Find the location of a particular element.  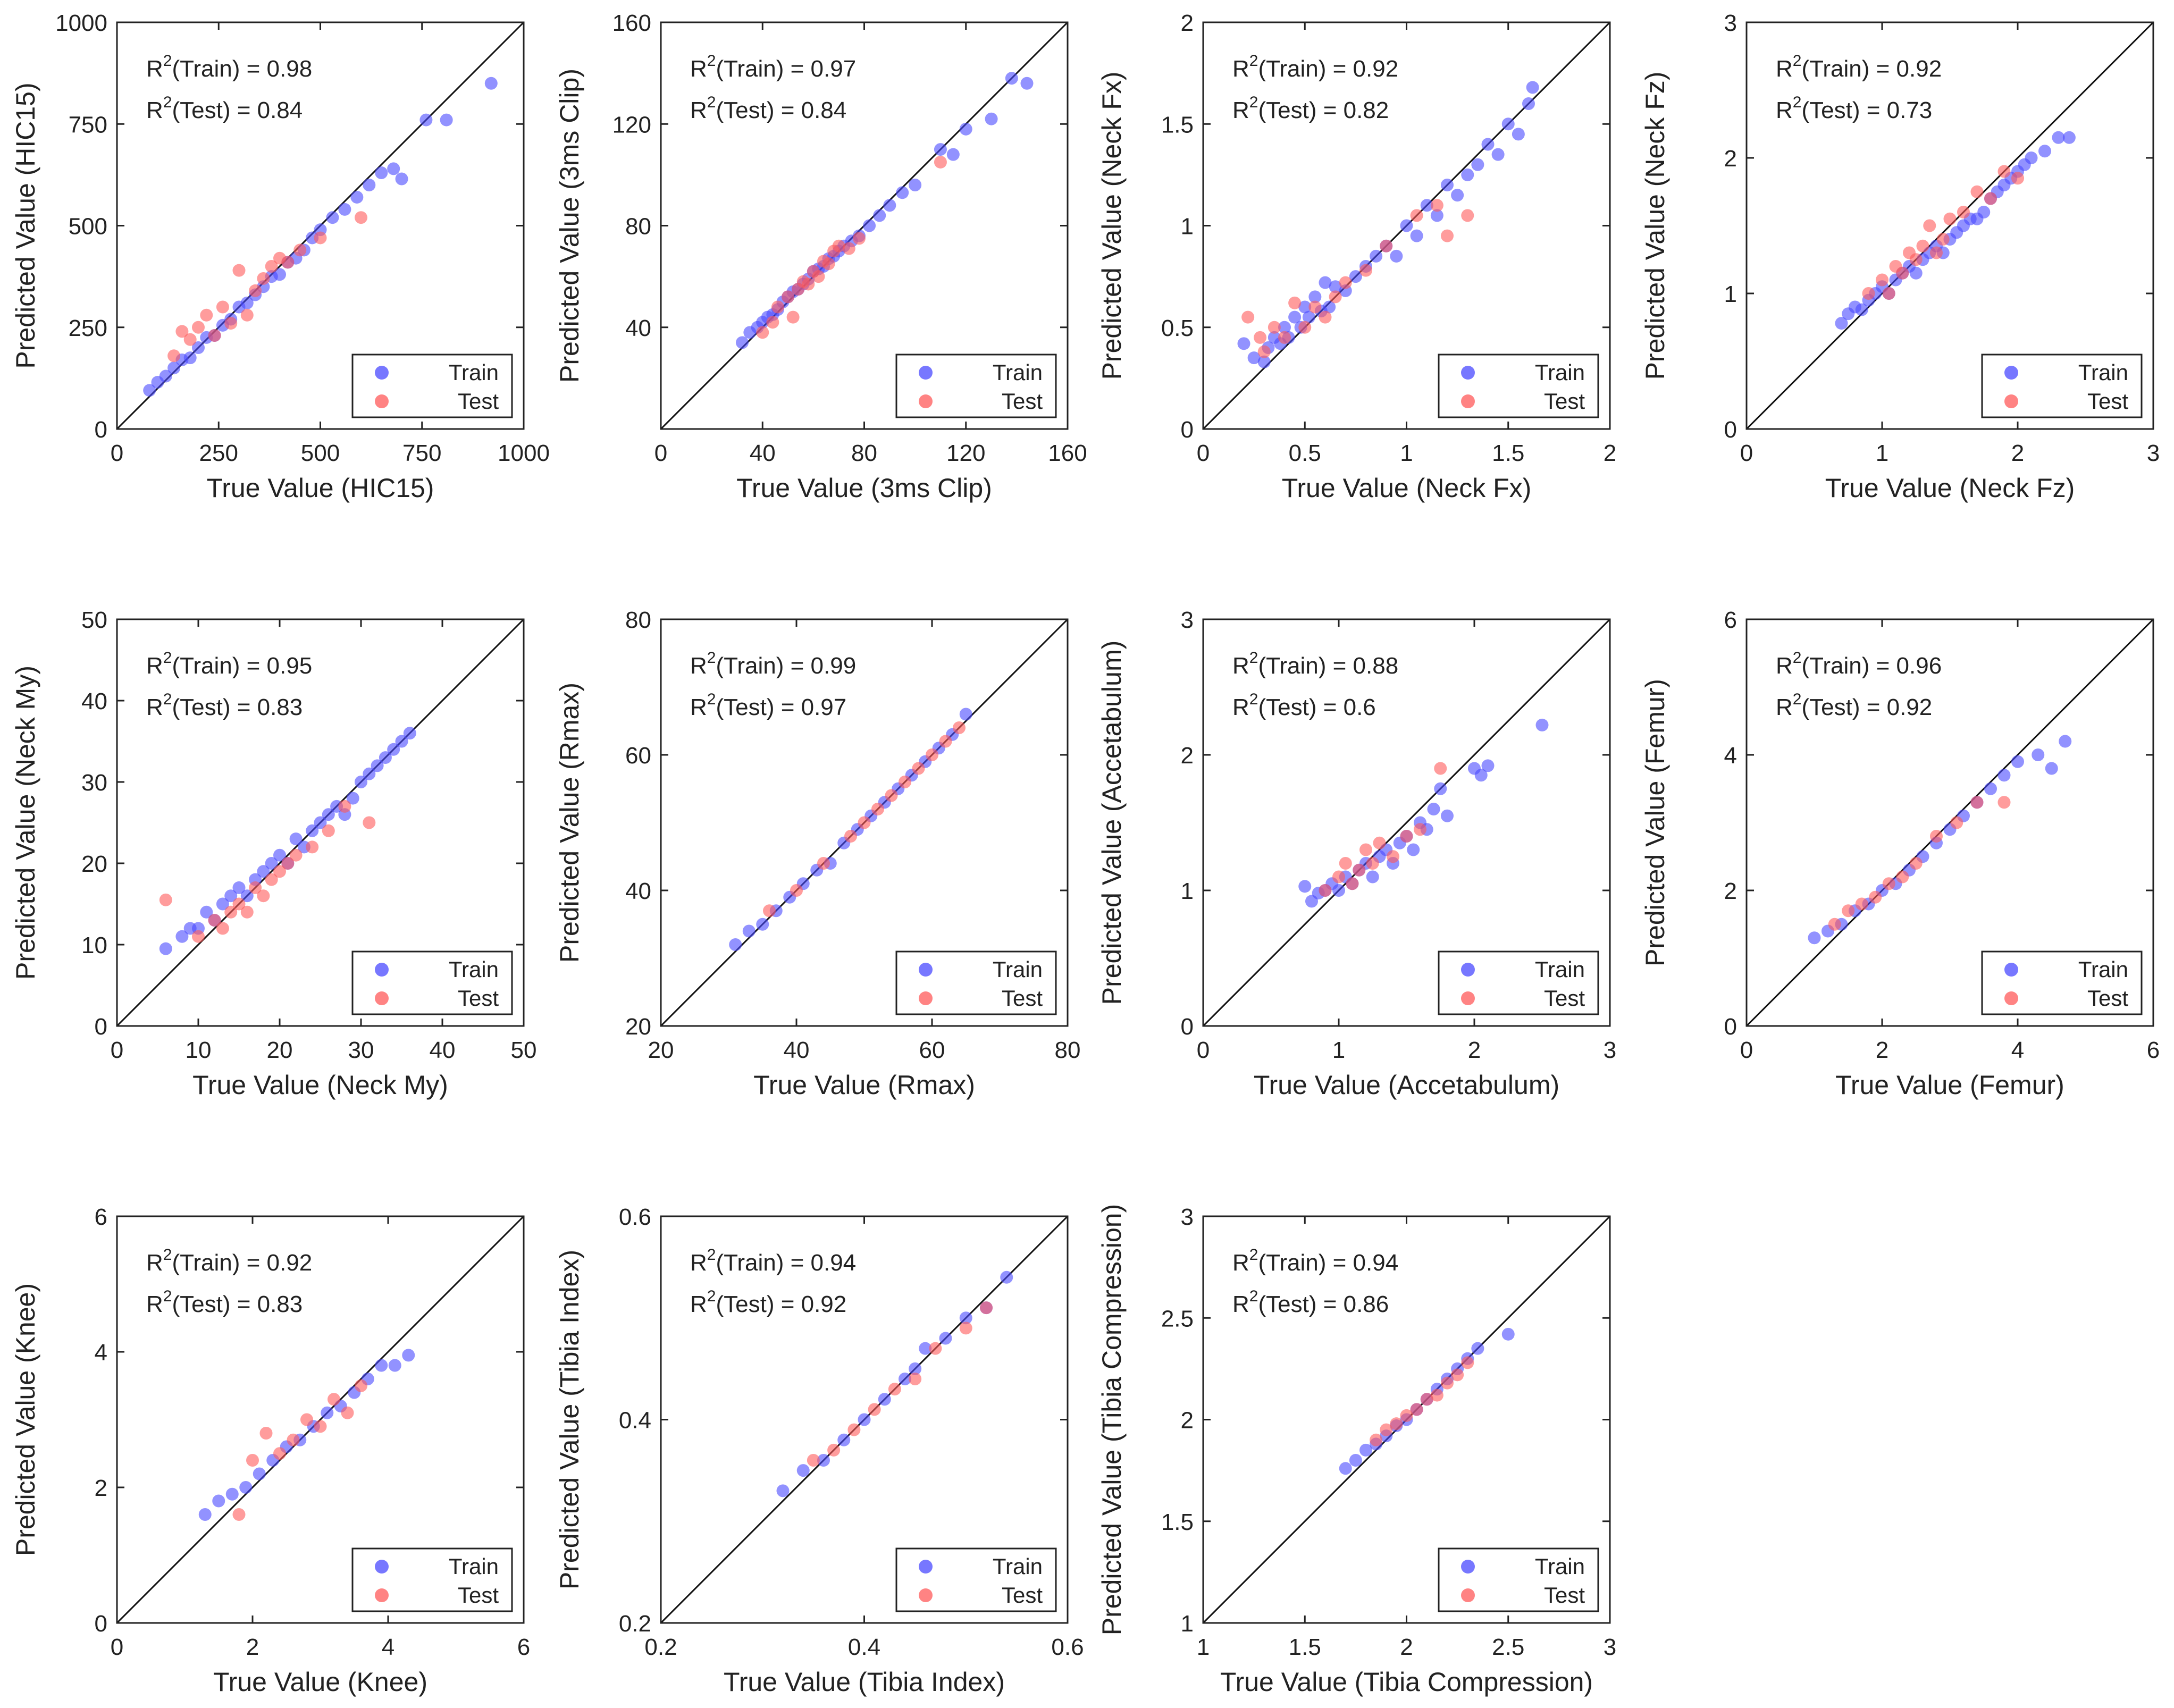

x-axis-label: True Value (Tibia Index) is located at coordinates (864, 1682).